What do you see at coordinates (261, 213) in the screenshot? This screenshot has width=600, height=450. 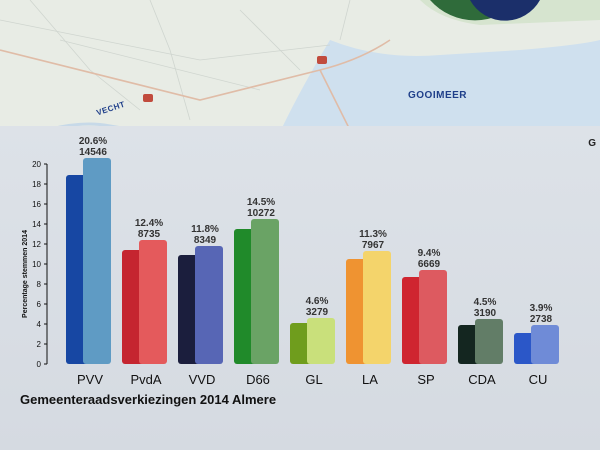 I see `data-label-votes: 10272` at bounding box center [261, 213].